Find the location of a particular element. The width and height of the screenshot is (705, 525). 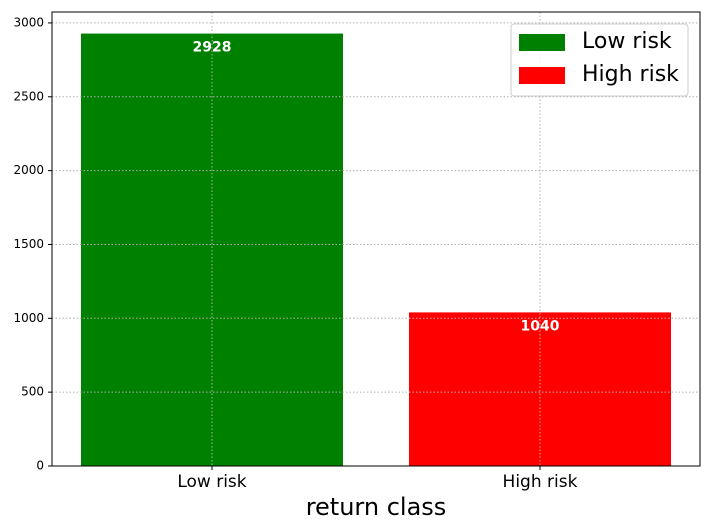

x-axis-label: return class is located at coordinates (376, 507).